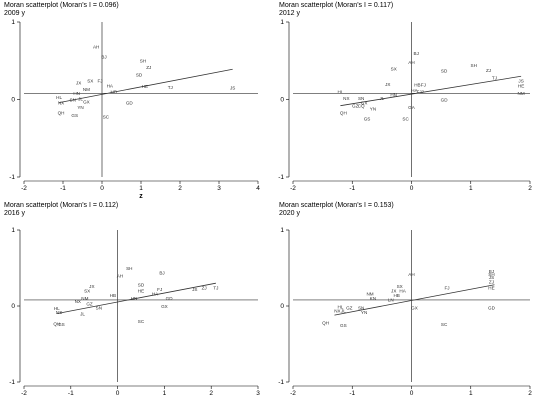  I want to click on point-label: BJ, so click(103, 57).